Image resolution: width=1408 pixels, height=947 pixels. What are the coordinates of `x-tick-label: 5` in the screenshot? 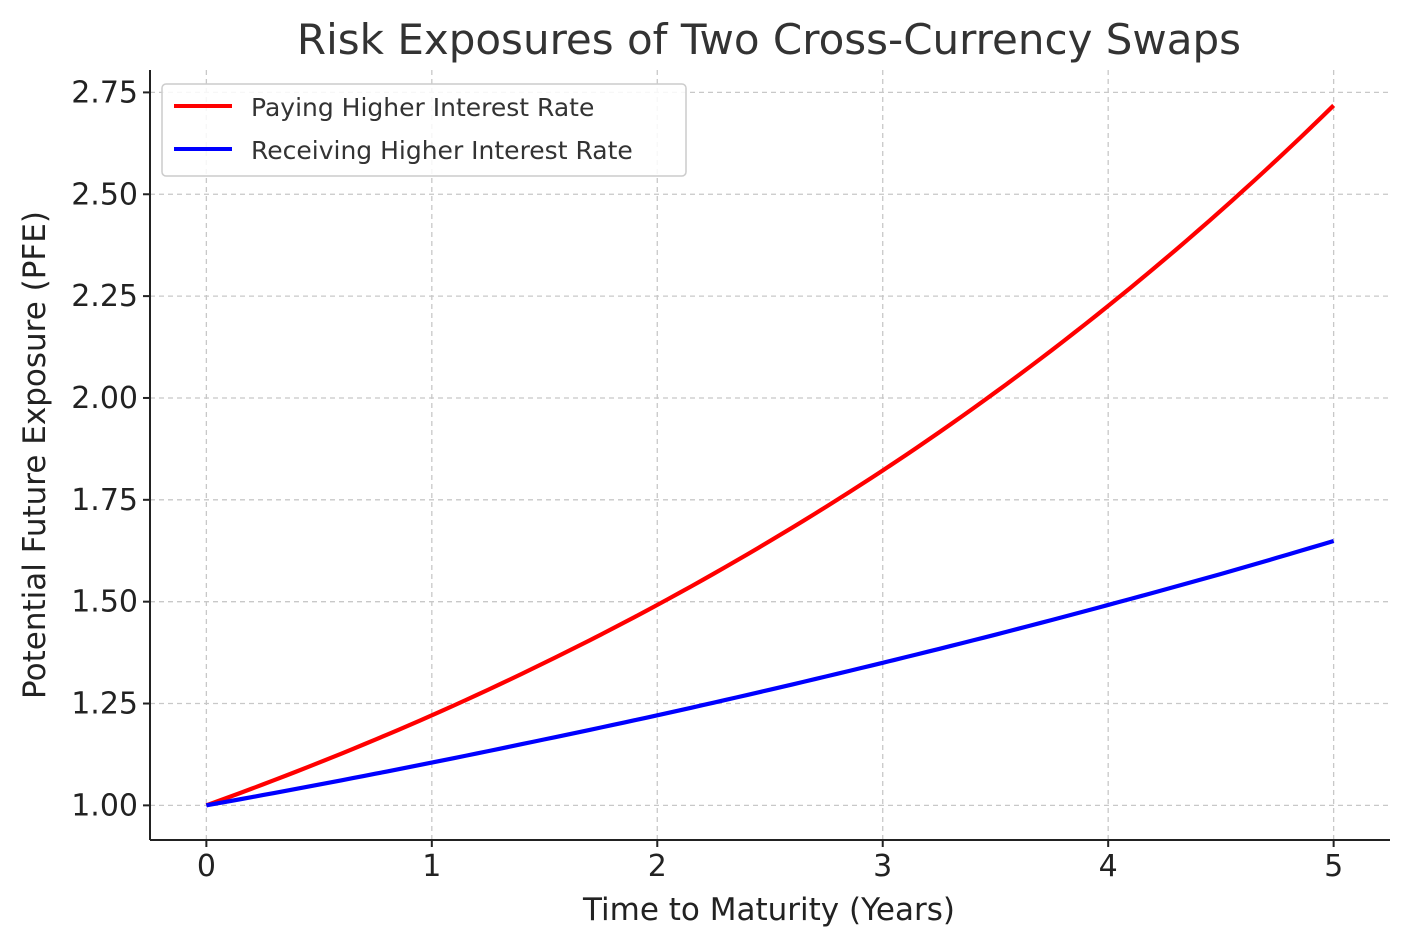 It's located at (1333, 866).